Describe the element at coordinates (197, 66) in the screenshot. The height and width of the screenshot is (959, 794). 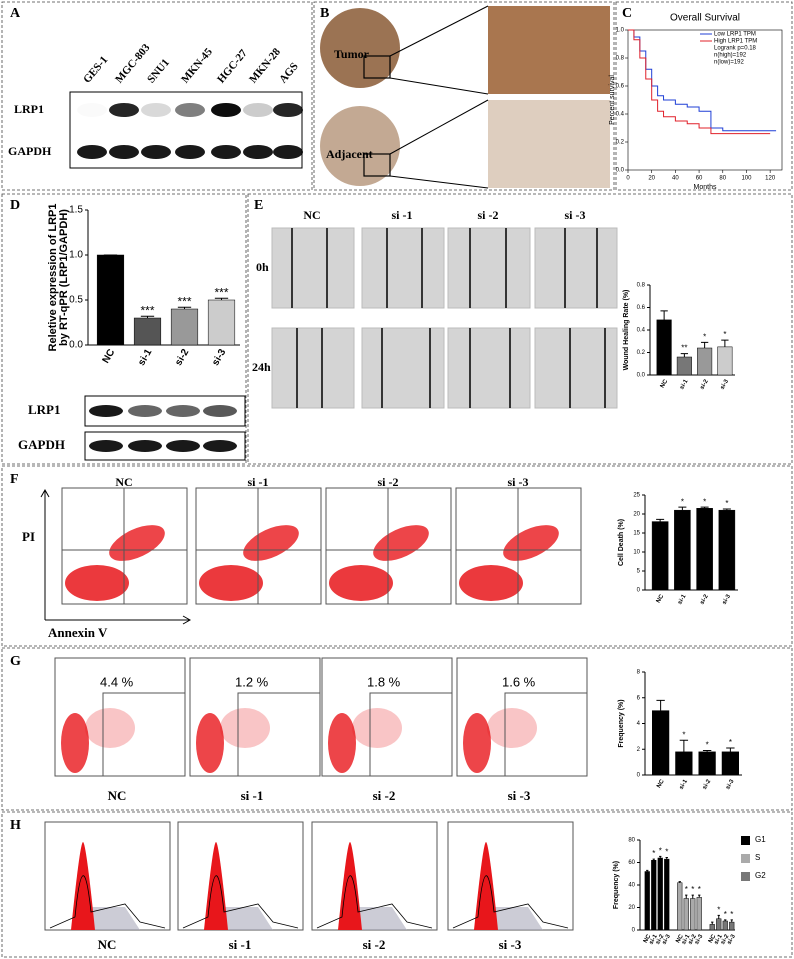
I see `lane-label: MKN-45` at that location.